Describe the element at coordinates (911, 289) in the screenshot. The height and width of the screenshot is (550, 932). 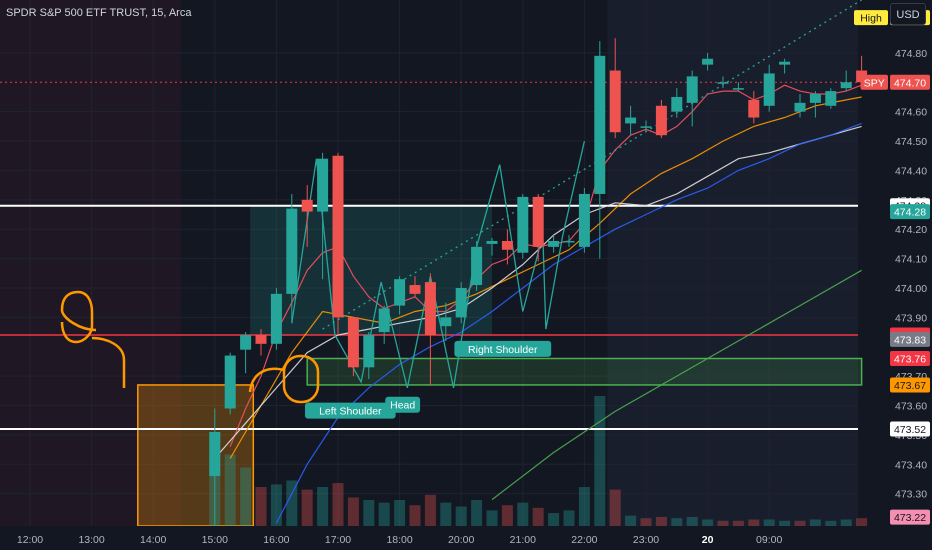
I see `price-tick-label: 474.00` at that location.